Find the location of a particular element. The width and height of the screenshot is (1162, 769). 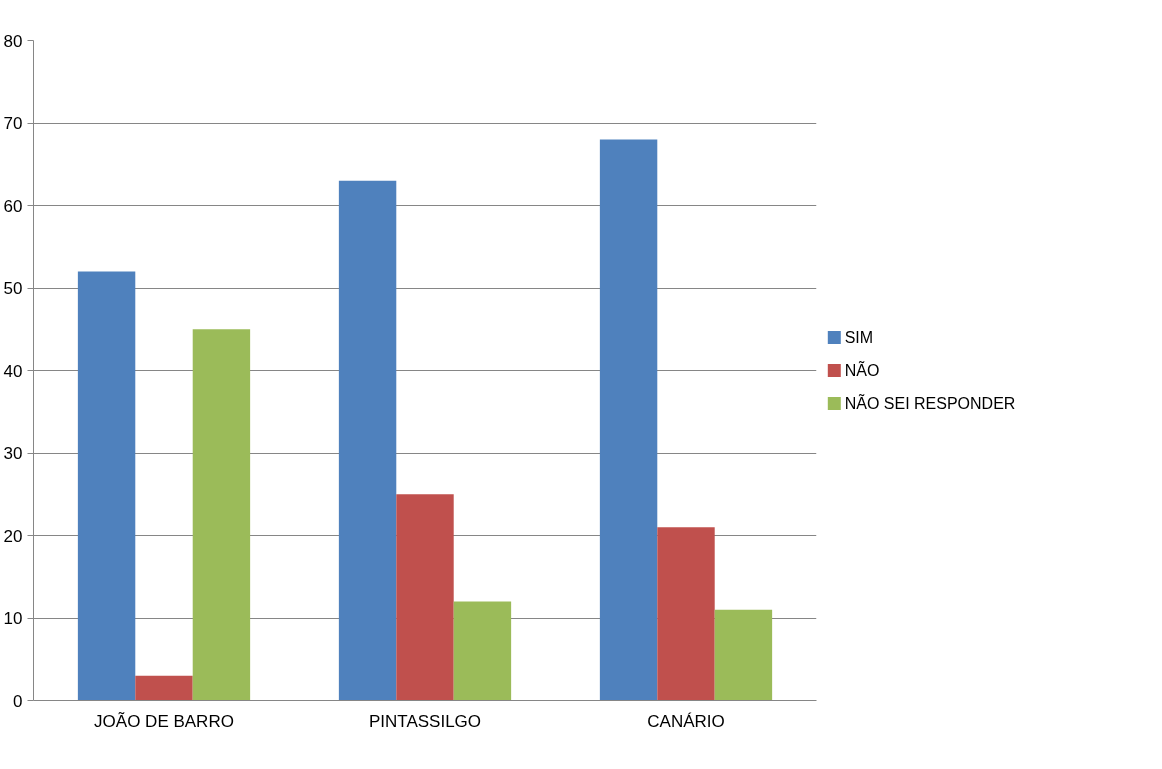

y-tick-label: 10 is located at coordinates (13, 618).